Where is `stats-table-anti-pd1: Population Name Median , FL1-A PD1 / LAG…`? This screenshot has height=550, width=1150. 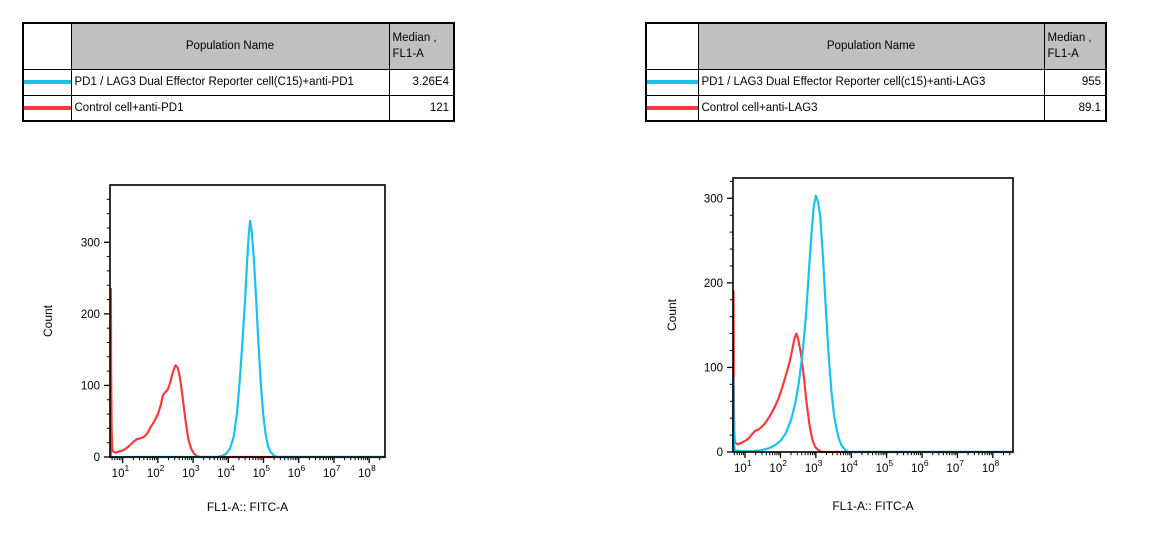 stats-table-anti-pd1: Population Name Median , FL1-A PD1 / LAG… is located at coordinates (238, 72).